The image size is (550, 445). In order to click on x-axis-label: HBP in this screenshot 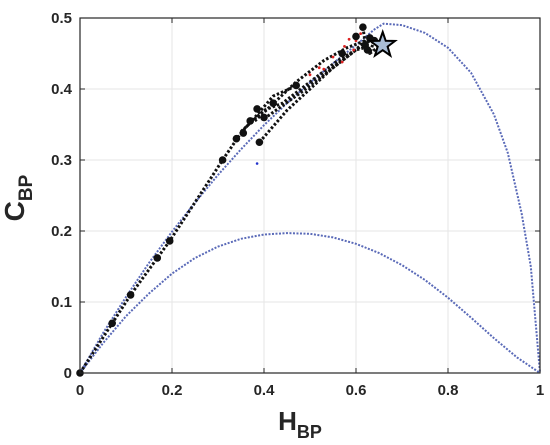, I will do `click(300, 424)`.